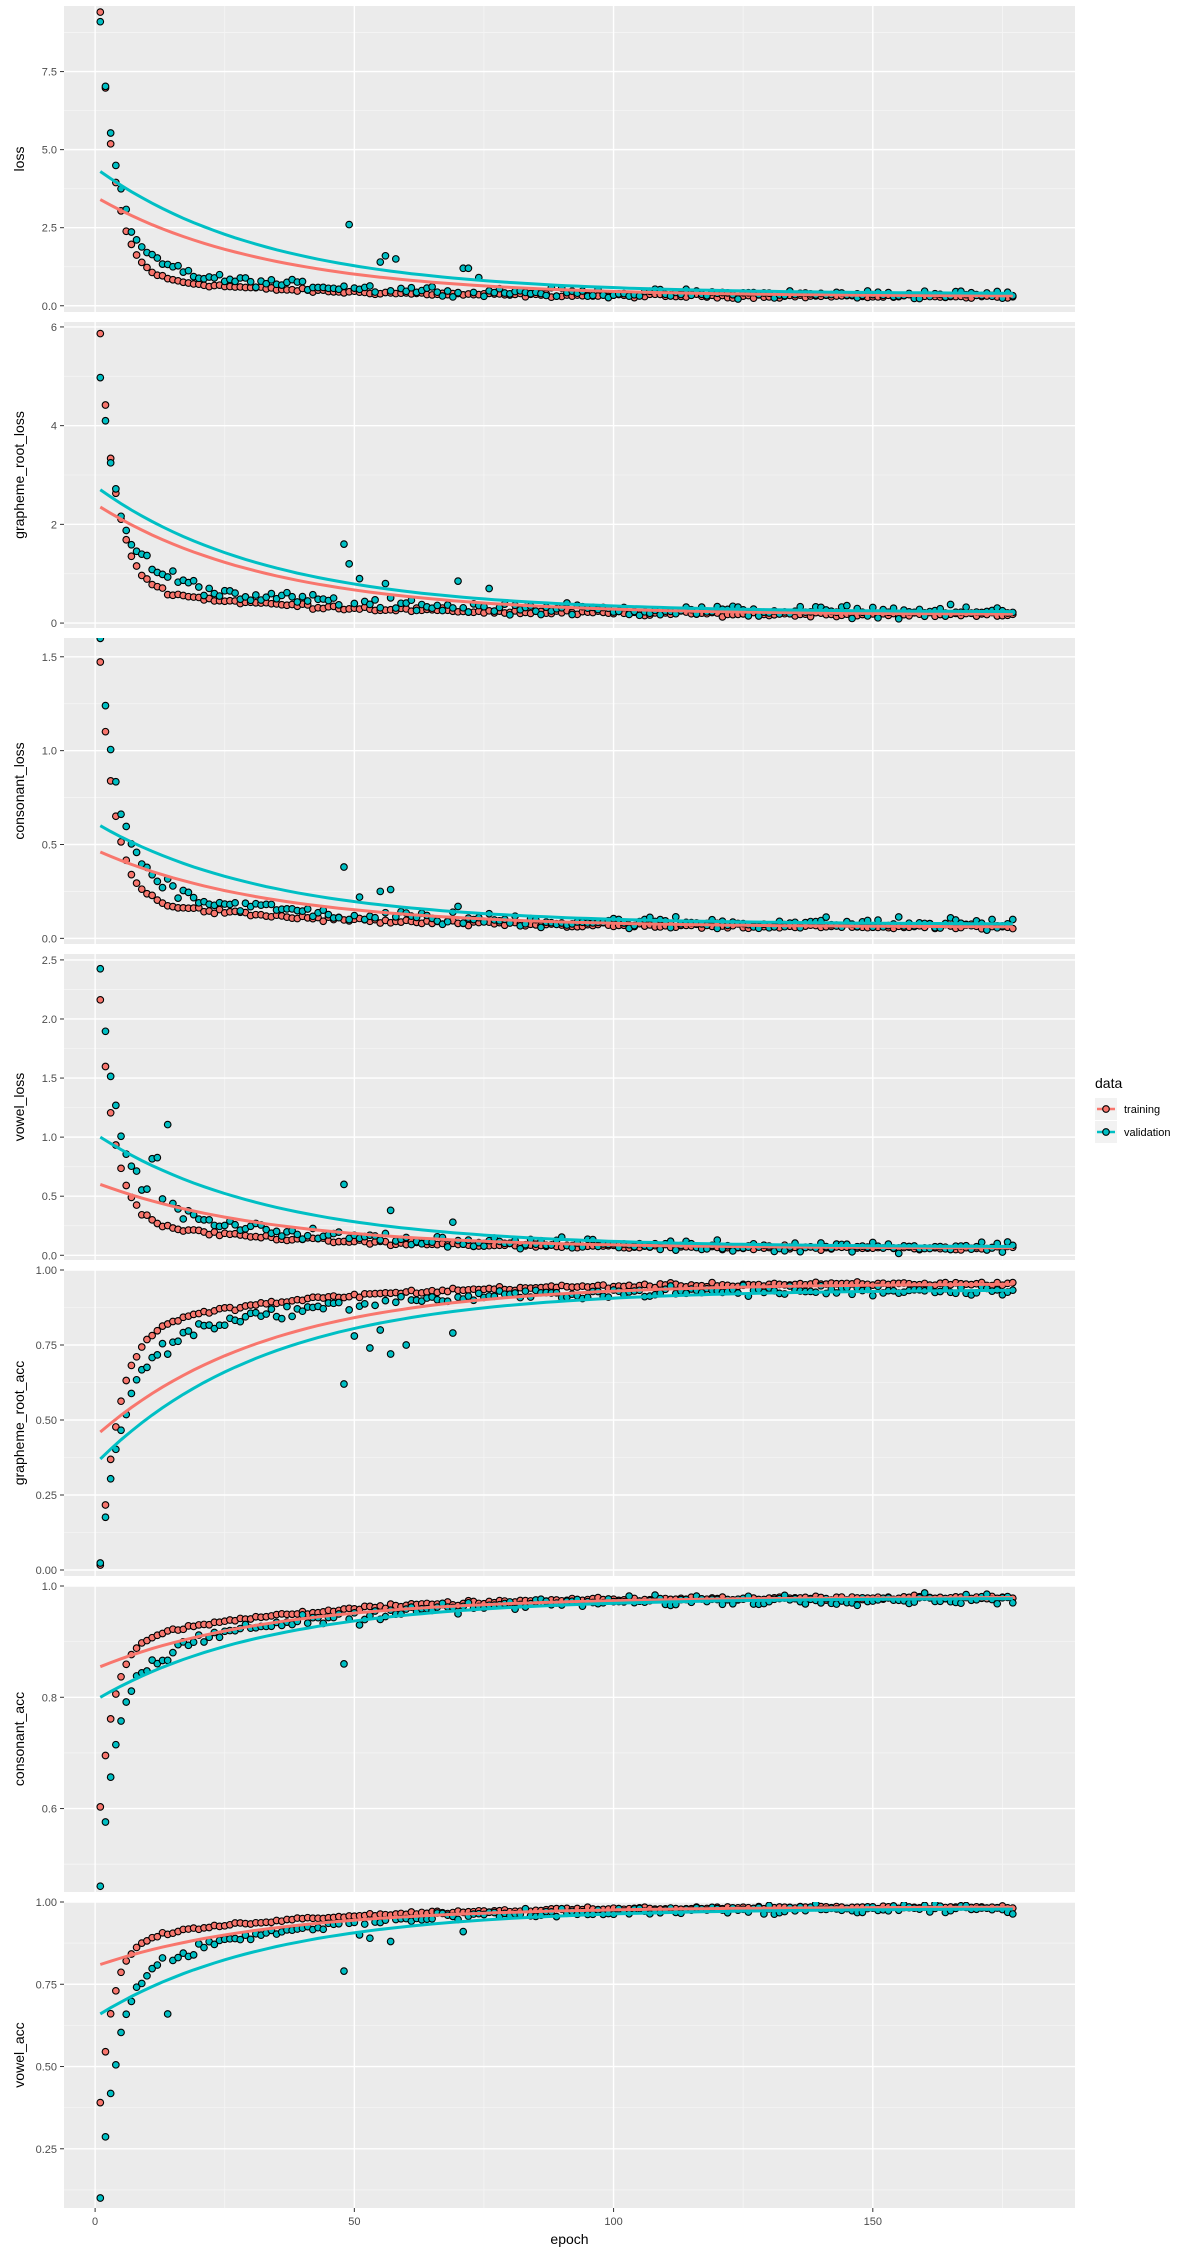 This screenshot has width=1193, height=2256. I want to click on y-tick-label: 0.0, so click(49, 1256).